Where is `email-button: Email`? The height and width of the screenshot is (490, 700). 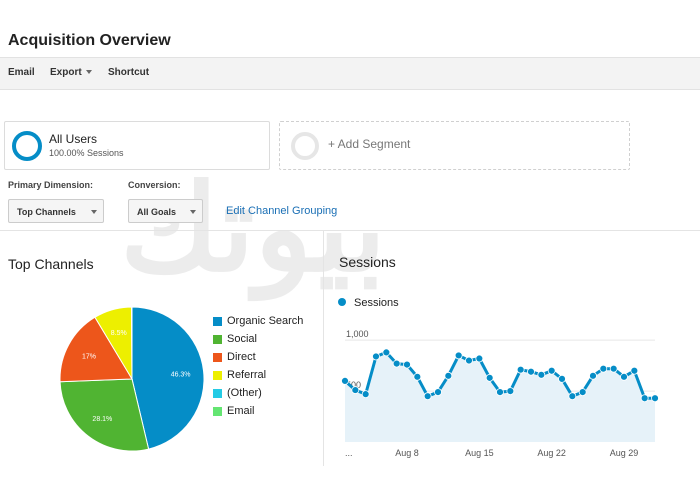
email-button: Email is located at coordinates (21, 72).